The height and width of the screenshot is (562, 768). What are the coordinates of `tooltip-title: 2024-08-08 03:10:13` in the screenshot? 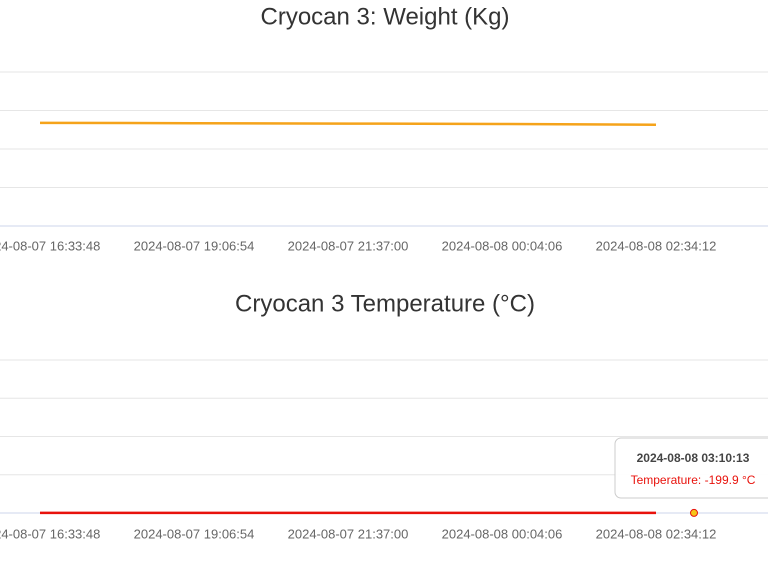 It's located at (693, 458).